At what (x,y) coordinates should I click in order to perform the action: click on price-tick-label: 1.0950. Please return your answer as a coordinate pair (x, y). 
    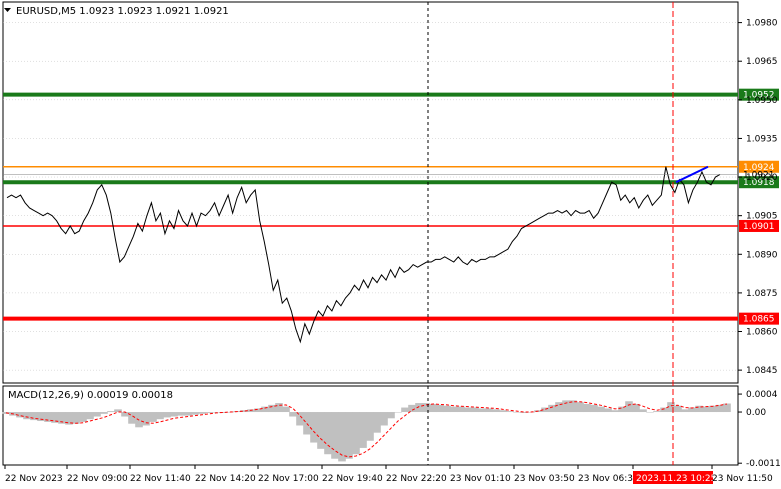
    Looking at the image, I should click on (762, 101).